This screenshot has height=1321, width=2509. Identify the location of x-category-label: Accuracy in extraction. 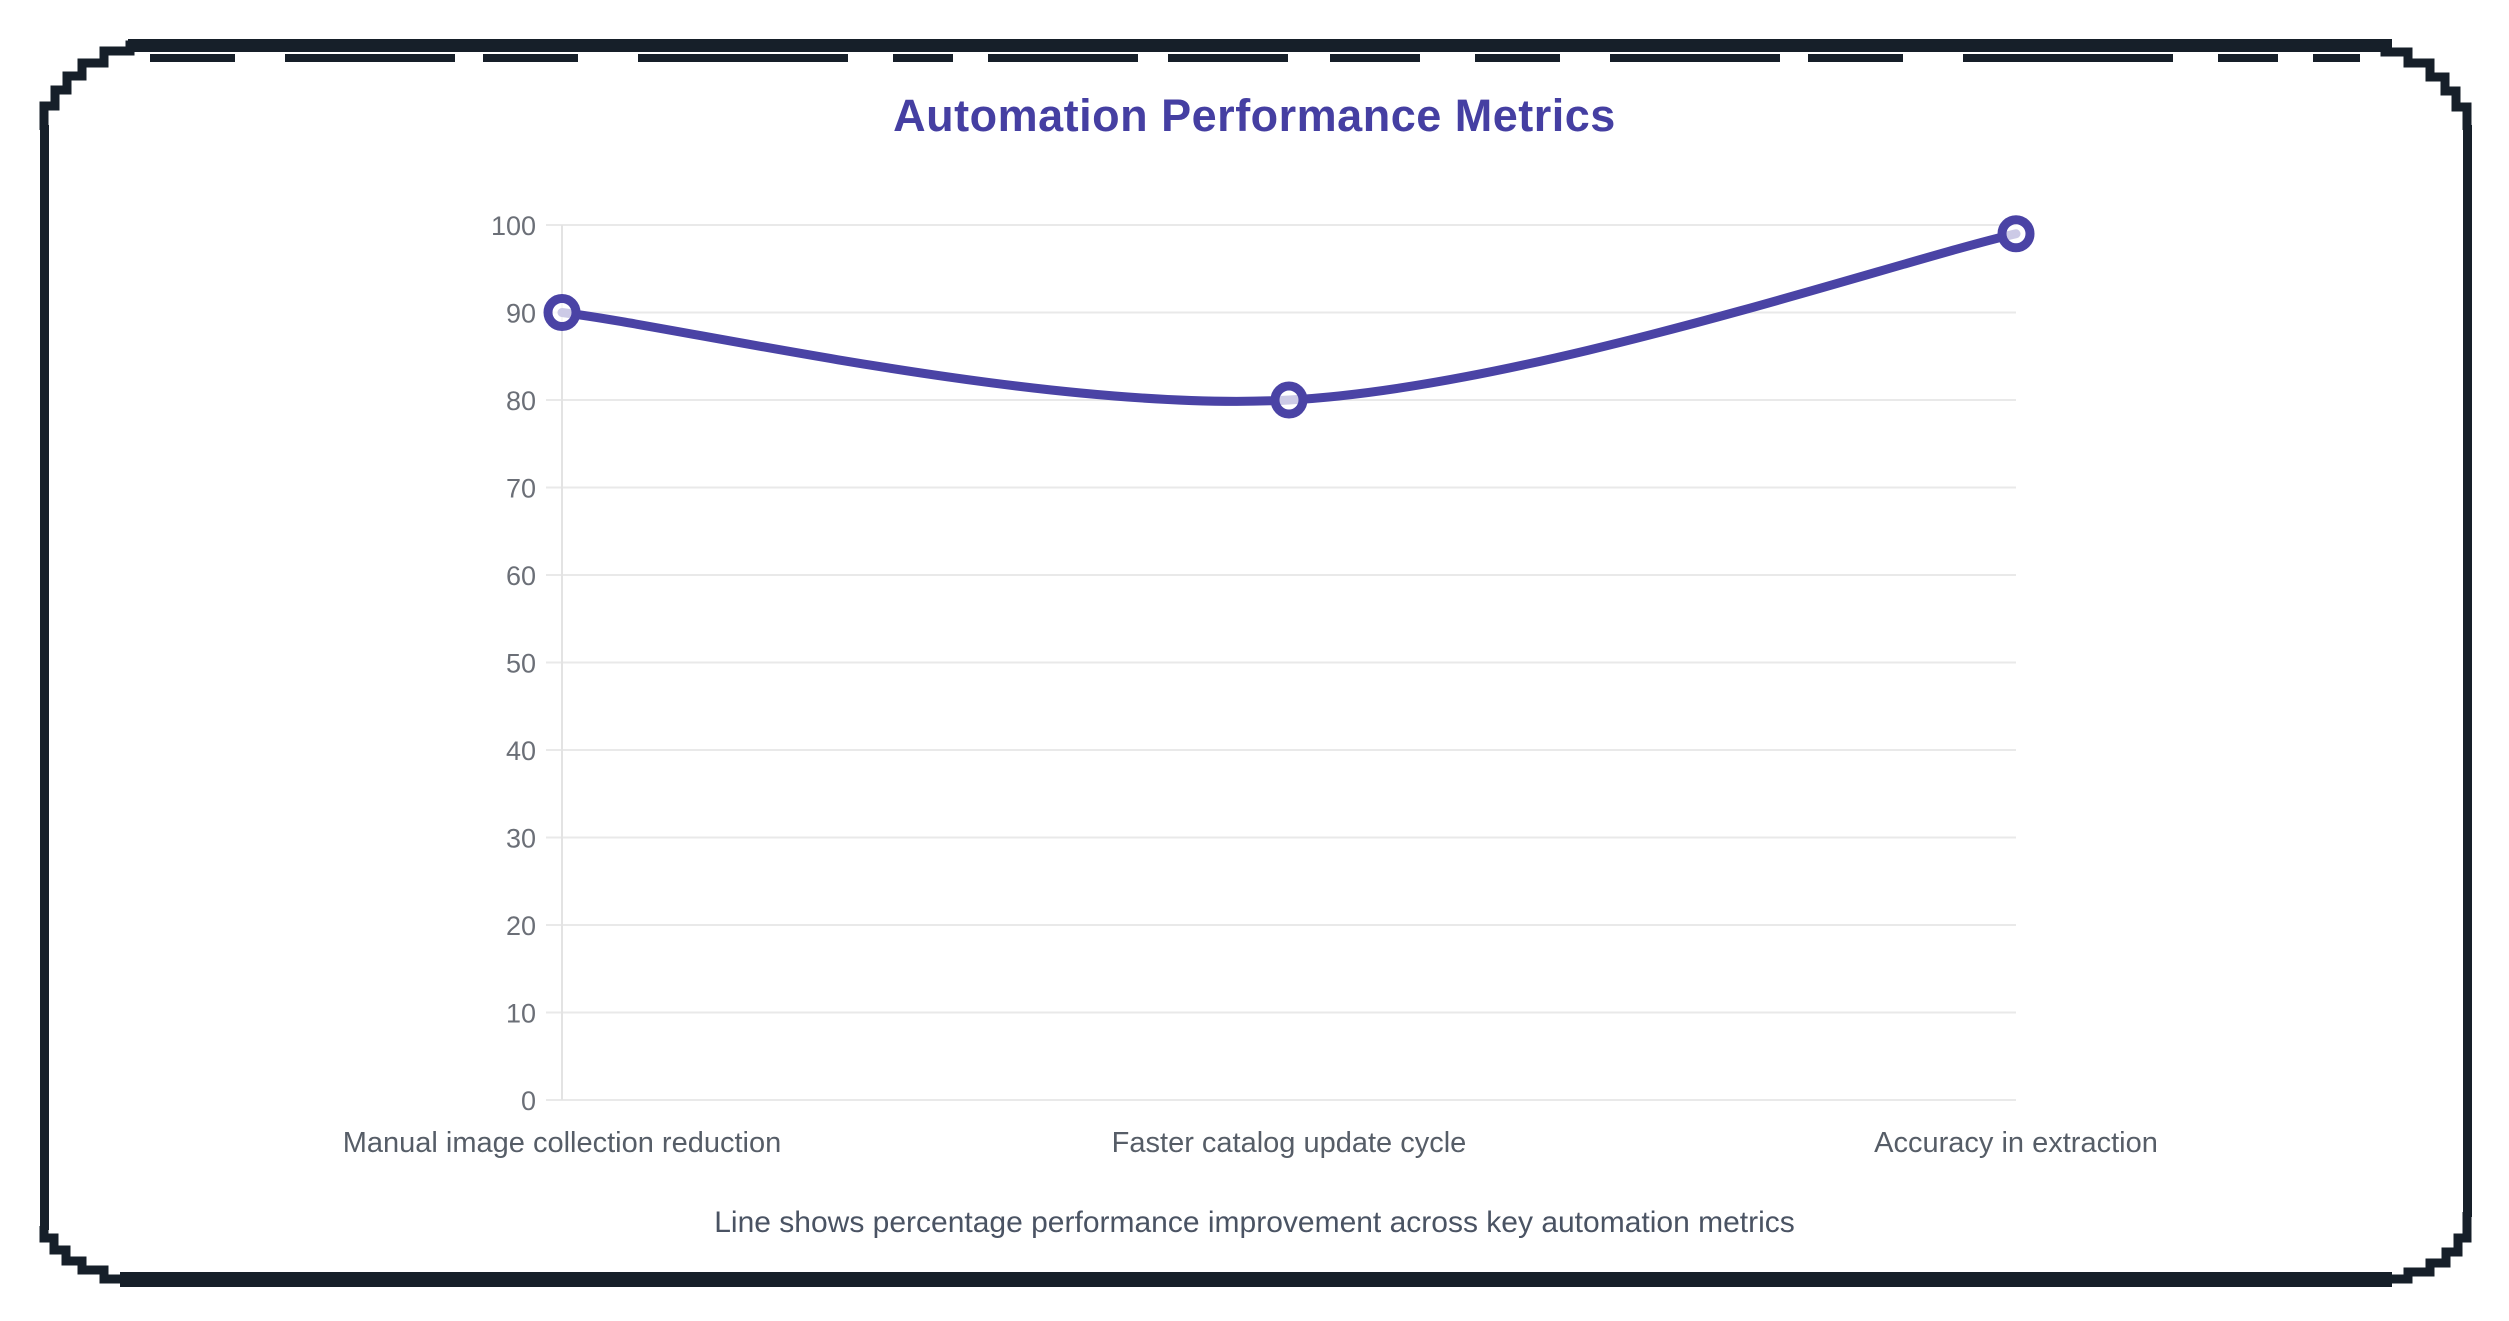
(2016, 1143).